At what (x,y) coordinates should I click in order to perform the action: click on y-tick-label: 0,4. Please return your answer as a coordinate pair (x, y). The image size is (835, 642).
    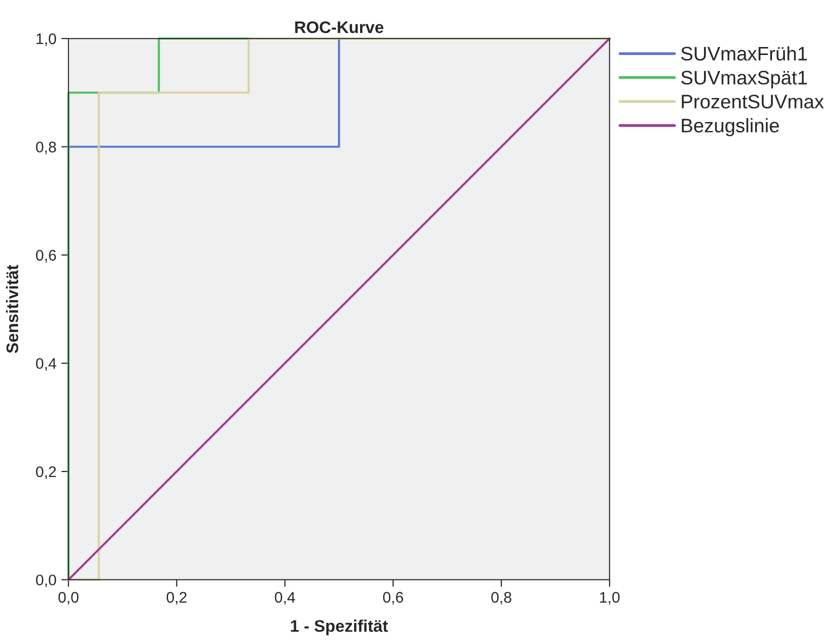
    Looking at the image, I should click on (46, 364).